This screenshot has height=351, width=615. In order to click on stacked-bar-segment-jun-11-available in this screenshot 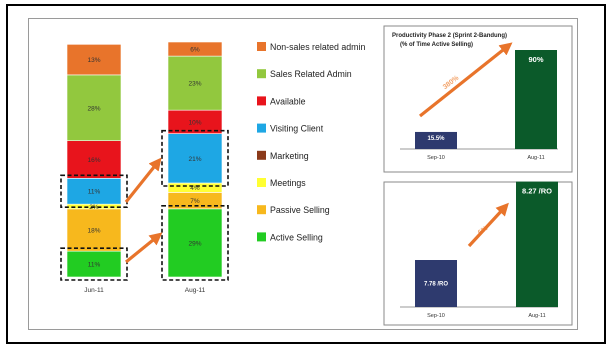, I will do `click(94, 159)`.